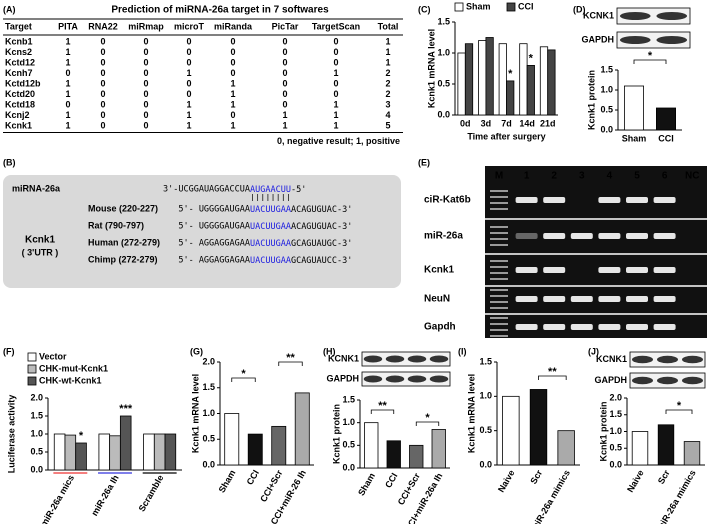  I want to click on x-tick-label: 14d, so click(527, 123).